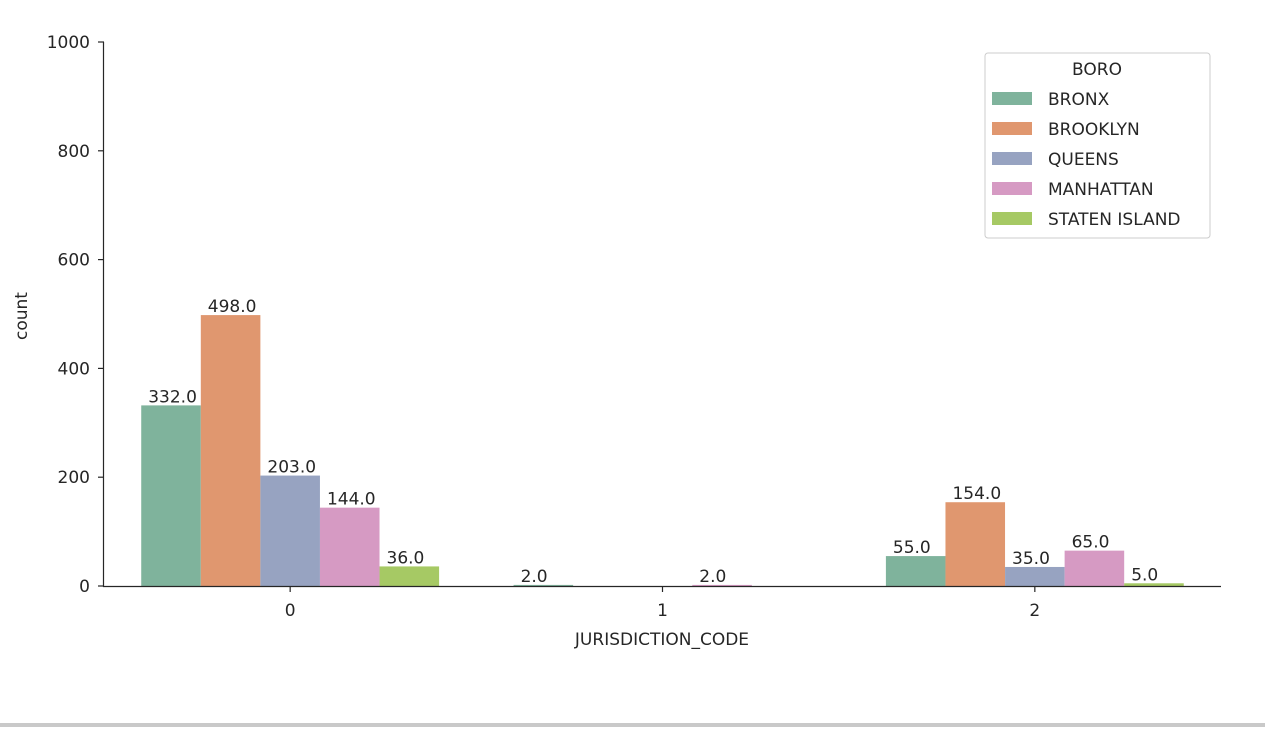 Image resolution: width=1265 pixels, height=731 pixels. What do you see at coordinates (1091, 543) in the screenshot?
I see `bar-value-label: 65.0` at bounding box center [1091, 543].